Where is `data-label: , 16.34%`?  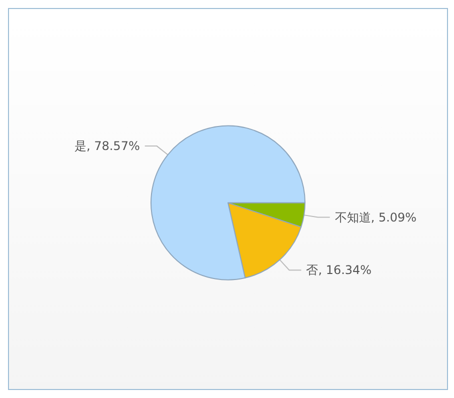 data-label: , 16.34% is located at coordinates (345, 270).